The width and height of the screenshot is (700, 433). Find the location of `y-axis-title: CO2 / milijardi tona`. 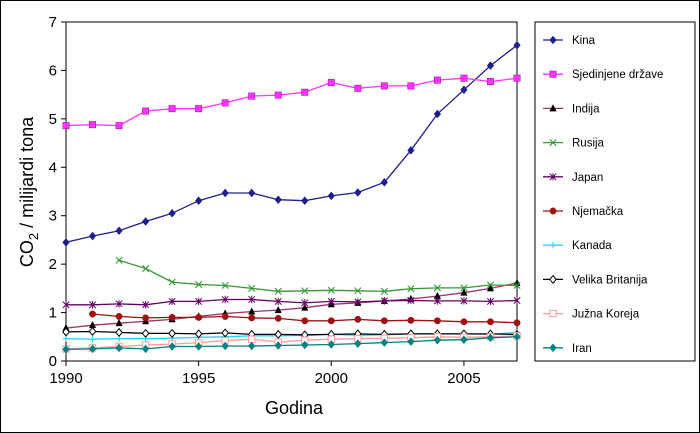

y-axis-title: CO2 / milijardi tona is located at coordinates (29, 191).